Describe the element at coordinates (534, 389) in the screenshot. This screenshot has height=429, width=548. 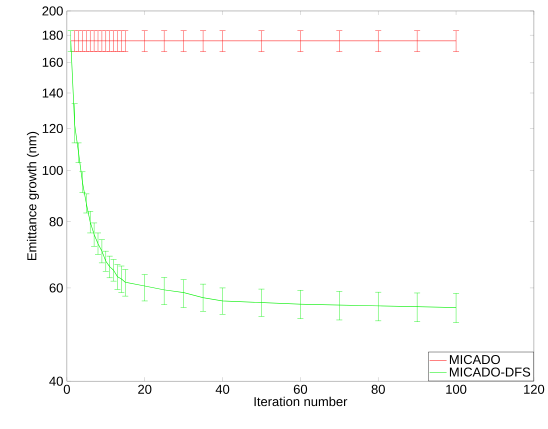
I see `x-tick-label: 120` at that location.